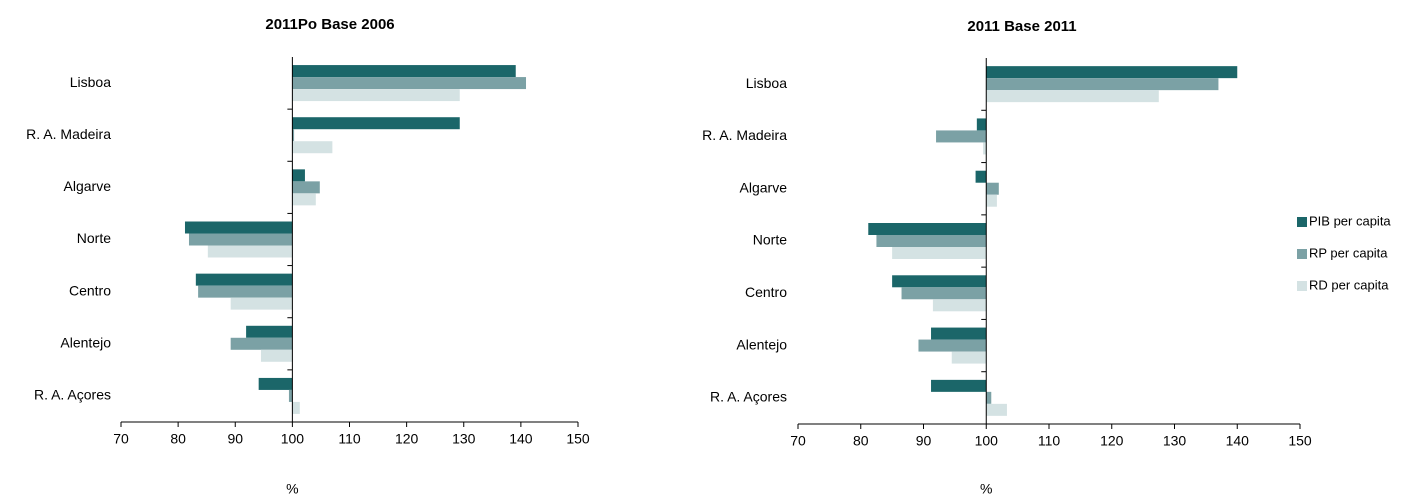  Describe the element at coordinates (1348, 252) in the screenshot. I see `legend-label: RP per capita` at that location.